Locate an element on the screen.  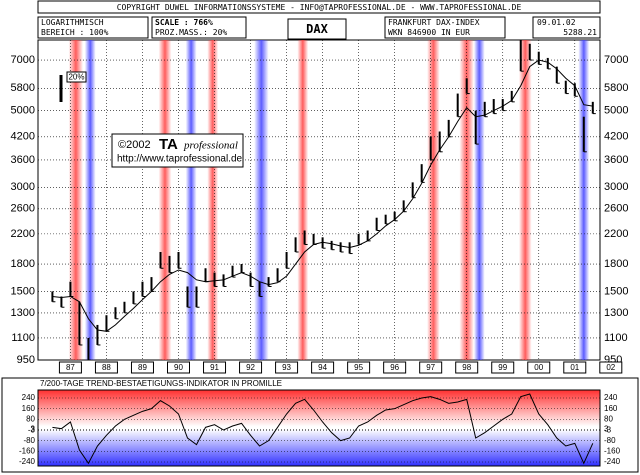
x-tick-label: 91 is located at coordinates (214, 367).